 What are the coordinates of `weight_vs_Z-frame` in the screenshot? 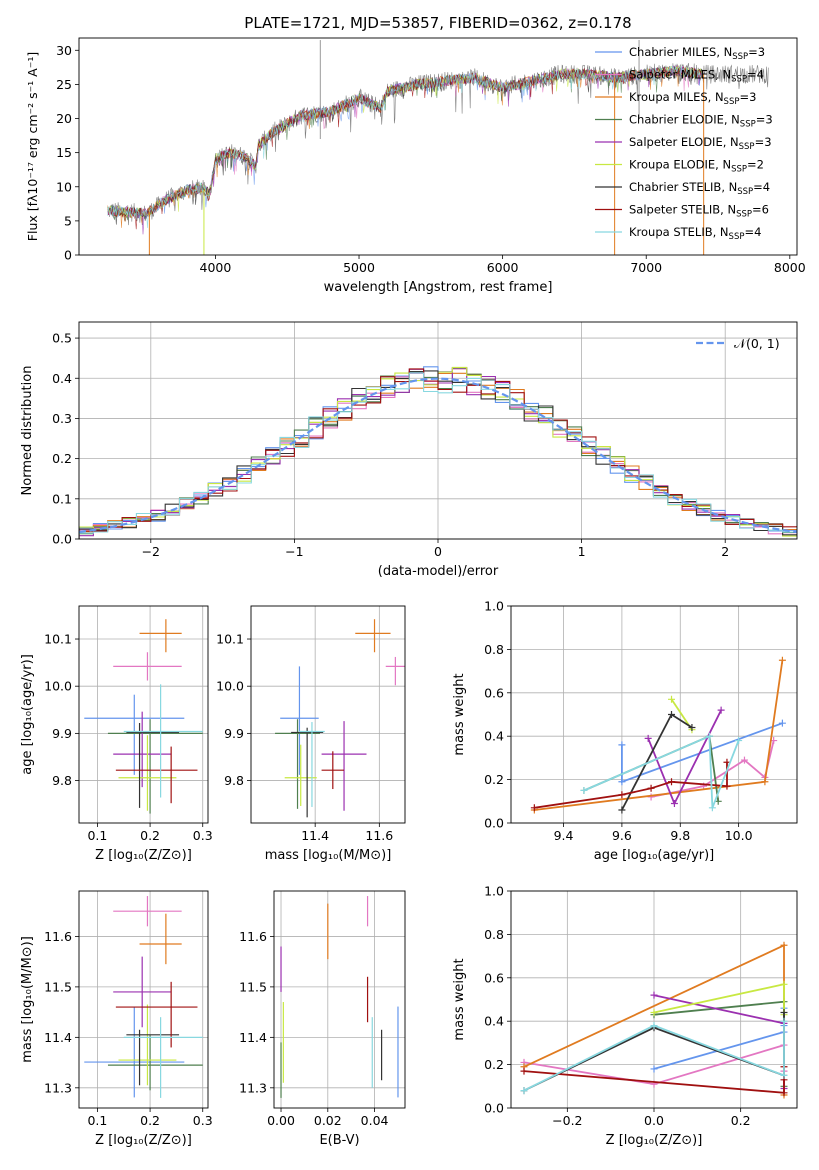 It's located at (654, 999).